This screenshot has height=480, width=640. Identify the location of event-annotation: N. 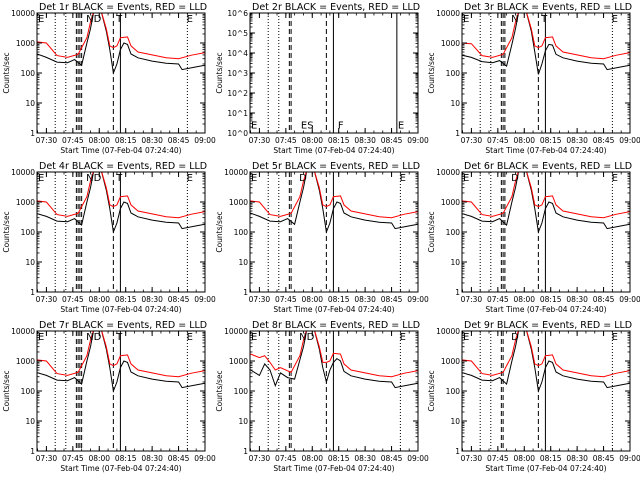
(514, 19).